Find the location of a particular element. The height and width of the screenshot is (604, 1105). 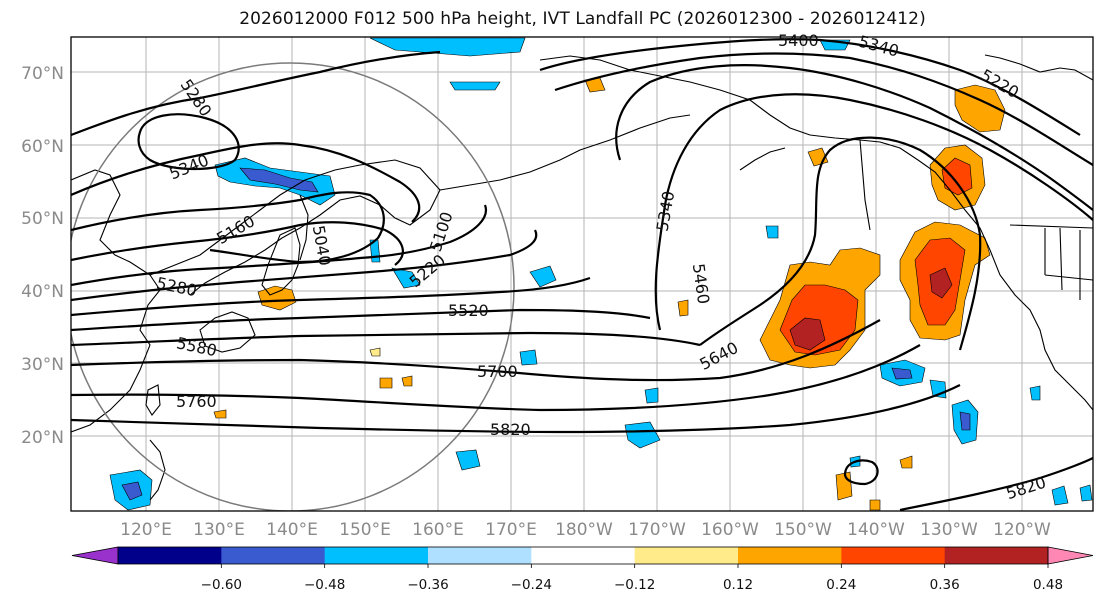

lon-label: 140°W is located at coordinates (876, 530).